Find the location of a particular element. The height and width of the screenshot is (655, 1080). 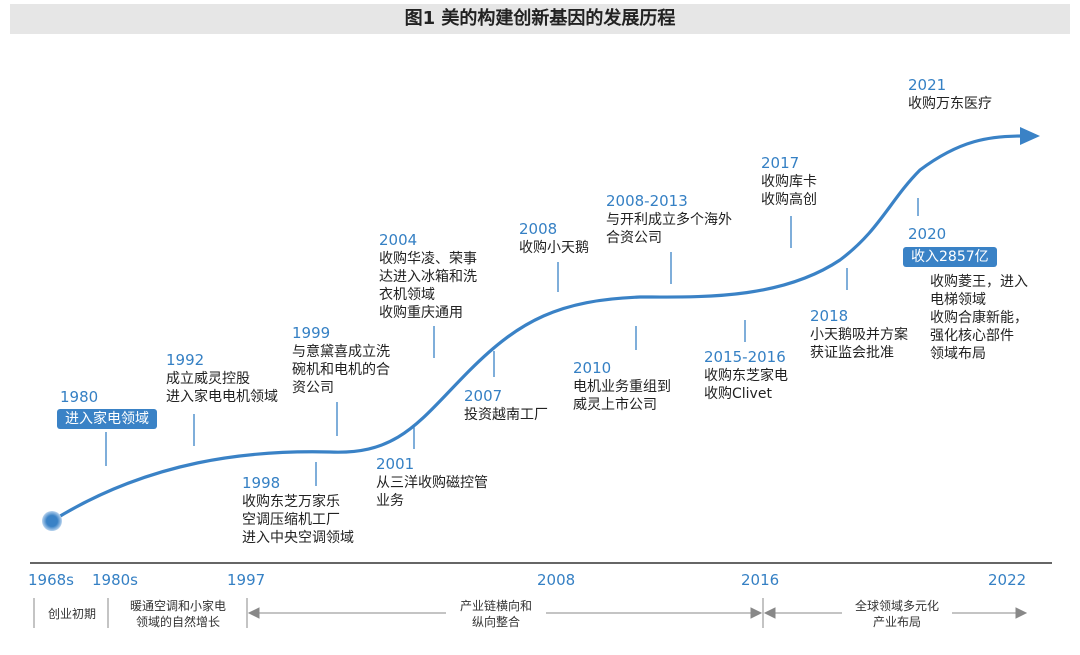

phase-label: 产业链横向和 纵向整合 is located at coordinates (496, 614).